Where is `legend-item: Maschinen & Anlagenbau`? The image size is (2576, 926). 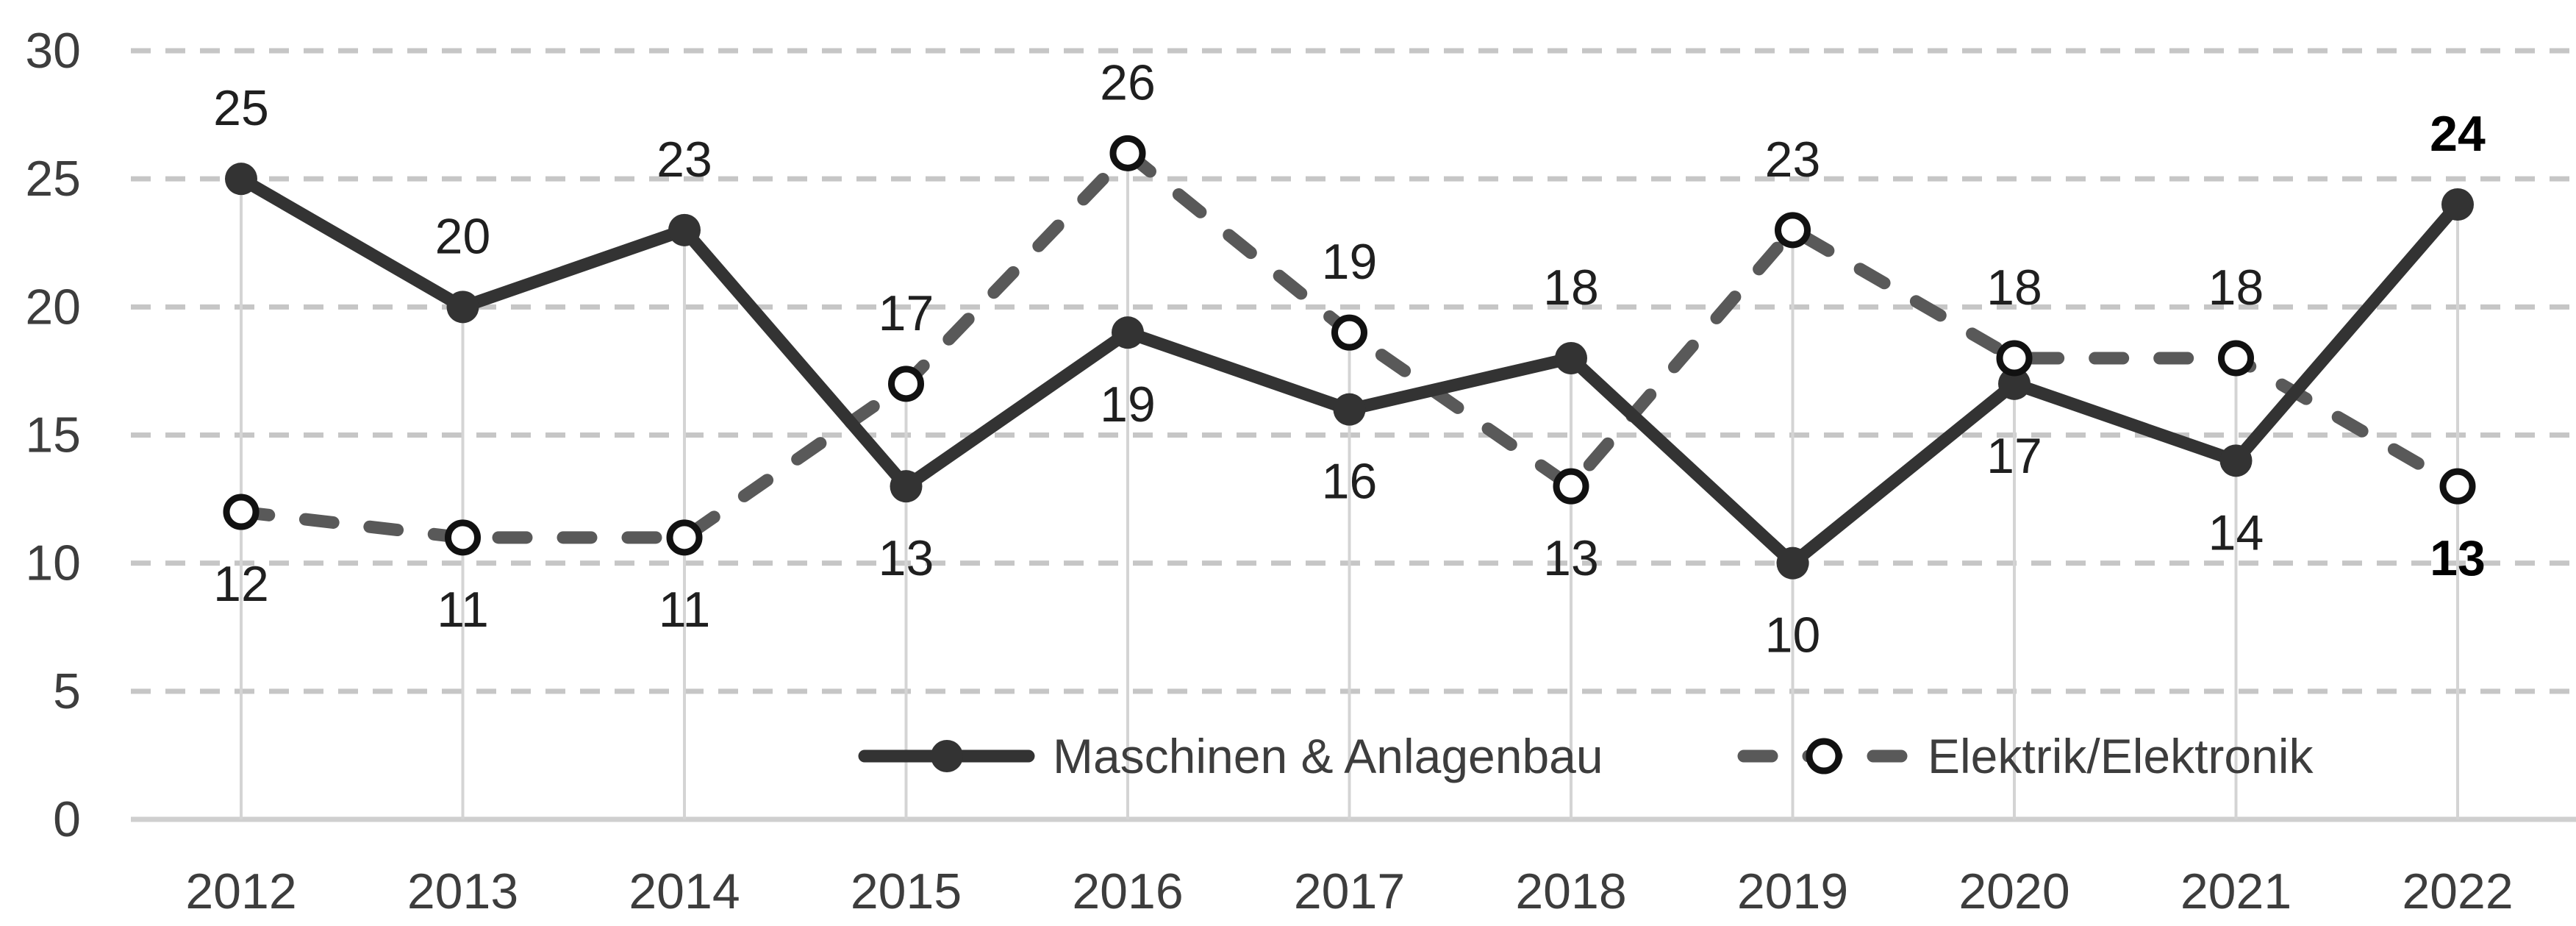
legend-item: Maschinen & Anlagenbau is located at coordinates (1230, 756).